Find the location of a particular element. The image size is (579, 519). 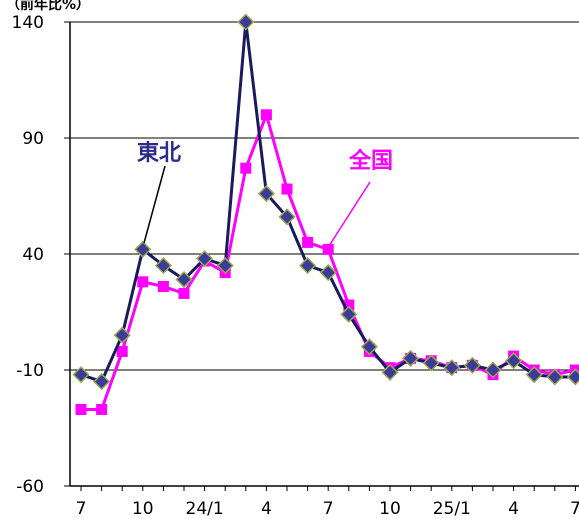

y-tick-labels: 140 90 40 -10 -60 is located at coordinates (28, 255).